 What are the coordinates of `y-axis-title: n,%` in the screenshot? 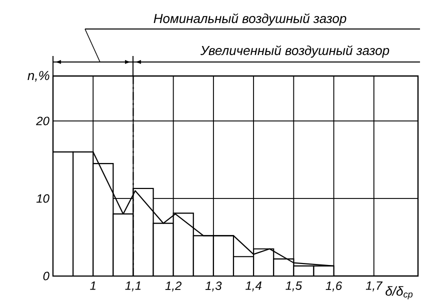 It's located at (39, 76).